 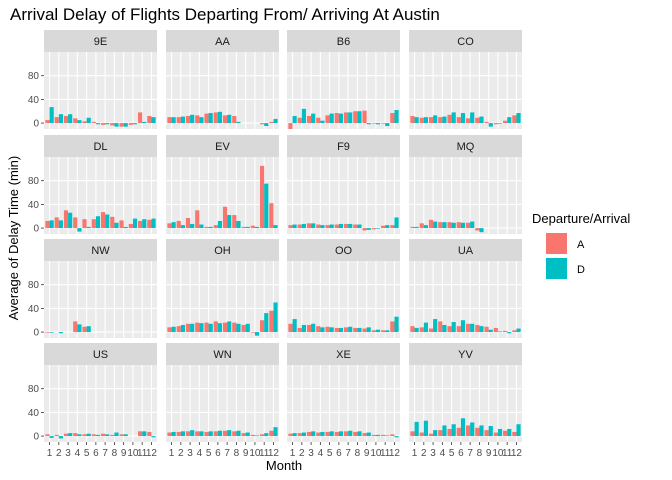 I want to click on facet-panel: B6, so click(x=343, y=79).